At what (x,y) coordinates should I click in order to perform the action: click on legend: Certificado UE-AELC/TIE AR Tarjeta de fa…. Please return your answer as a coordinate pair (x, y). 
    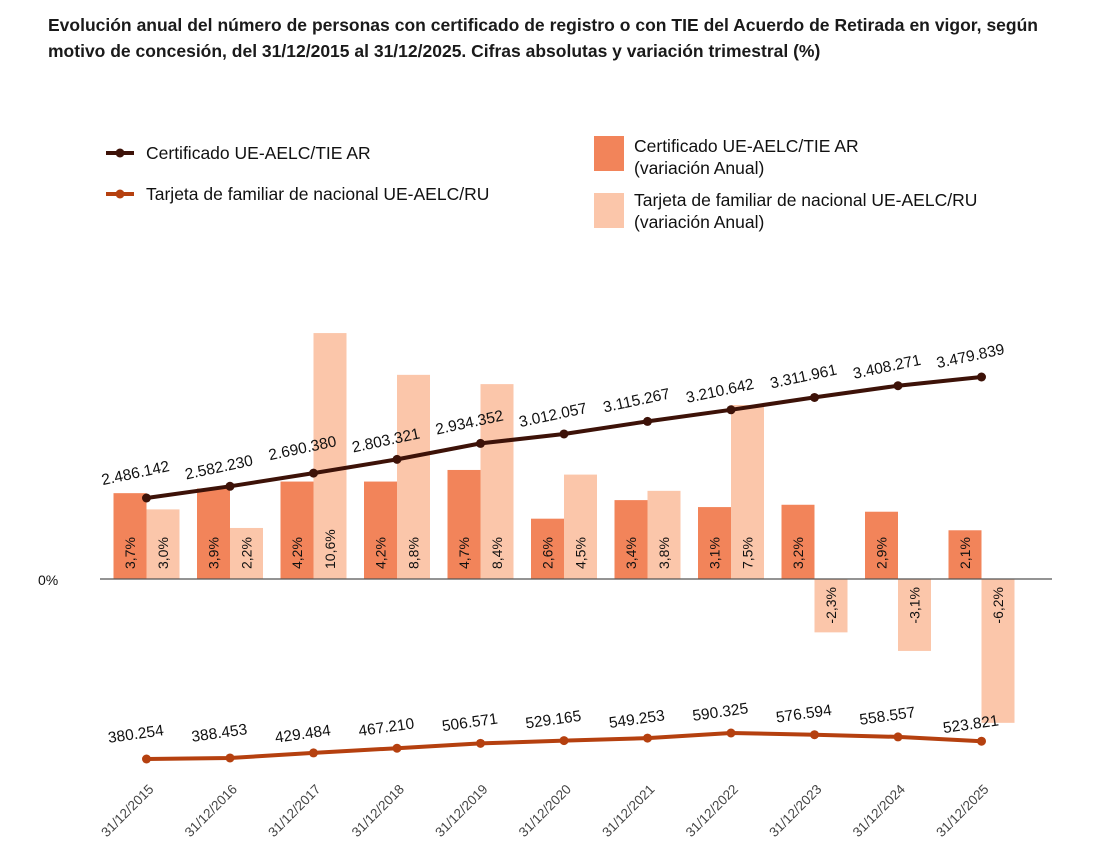
    Looking at the image, I should click on (541, 184).